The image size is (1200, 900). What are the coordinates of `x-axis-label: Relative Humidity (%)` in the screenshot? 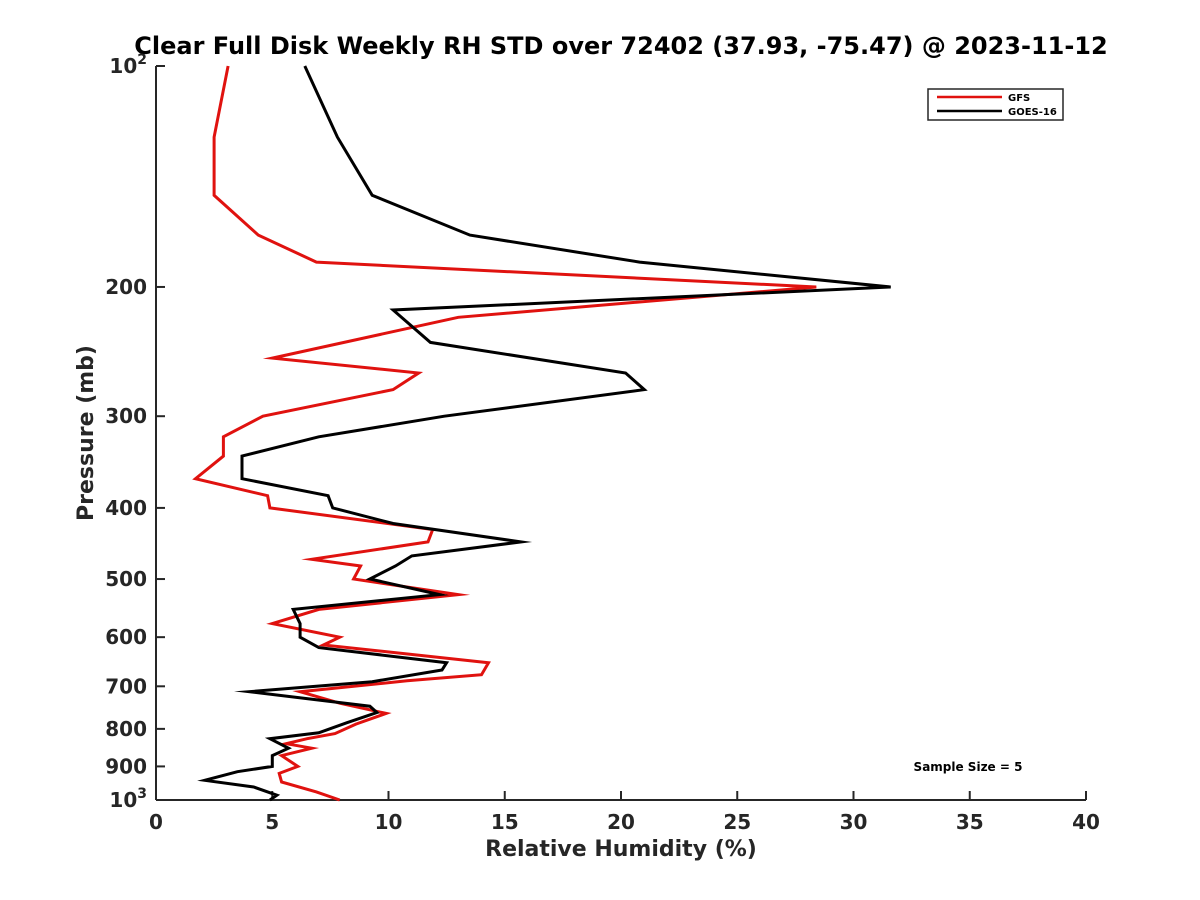 It's located at (621, 849).